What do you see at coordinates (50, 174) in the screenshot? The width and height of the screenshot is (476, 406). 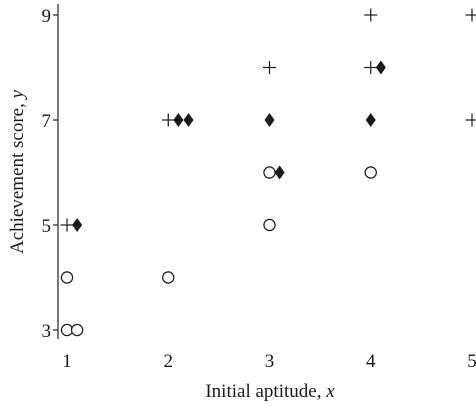 I see `y-axis-ticks: 3 5 7 9` at bounding box center [50, 174].